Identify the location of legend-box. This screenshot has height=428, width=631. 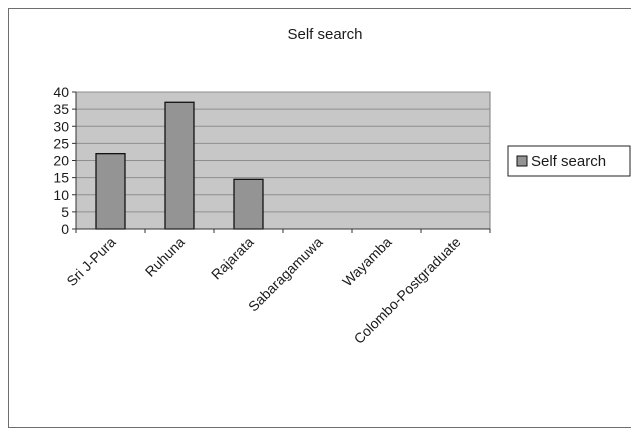
(569, 161).